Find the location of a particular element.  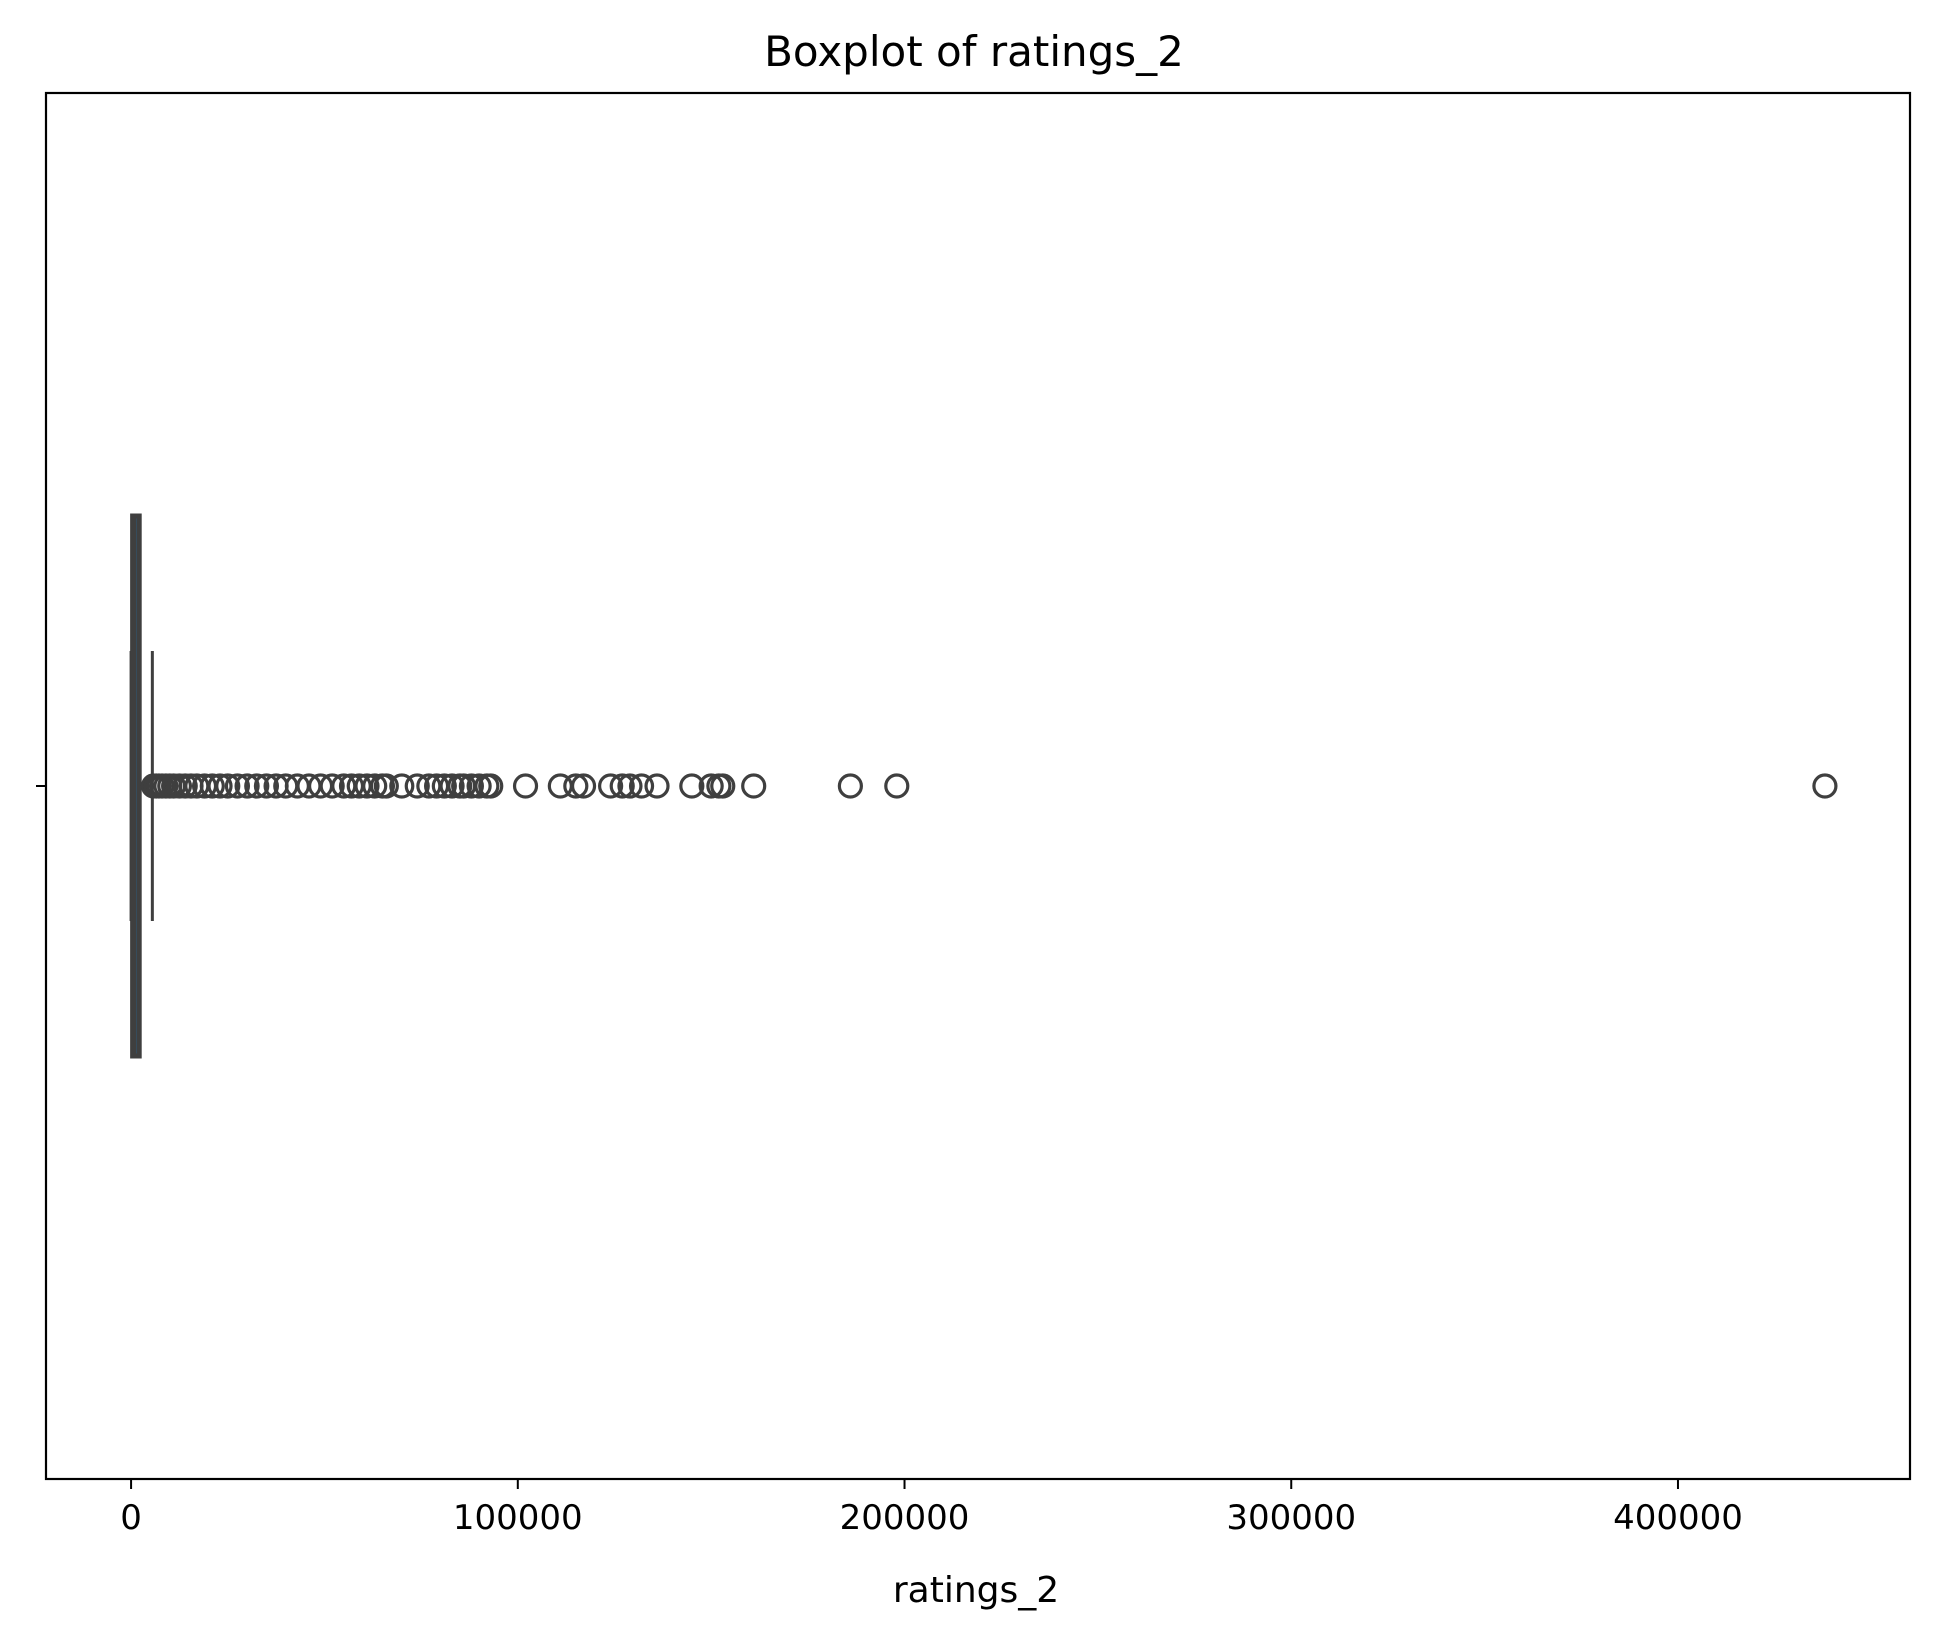

x-tick-label: 200000 is located at coordinates (905, 1518).